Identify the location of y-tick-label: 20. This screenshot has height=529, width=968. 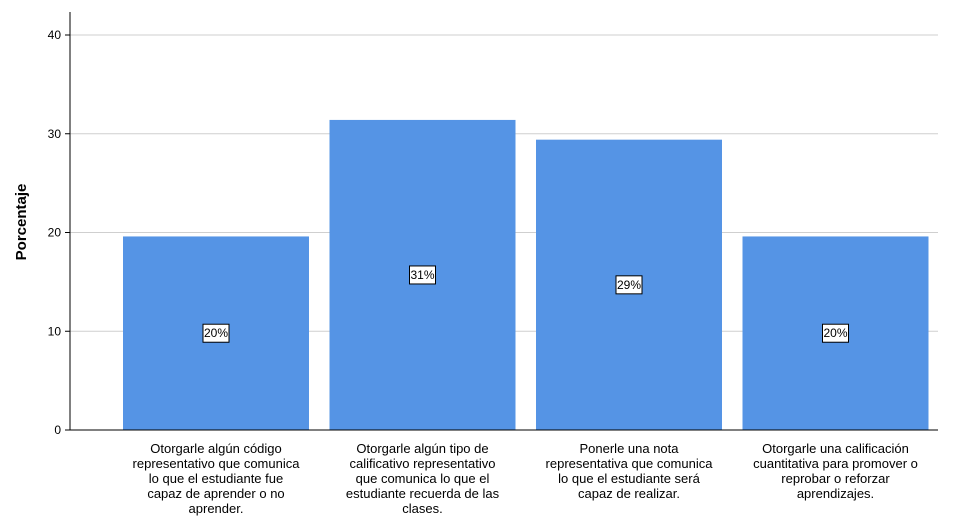
(55, 233).